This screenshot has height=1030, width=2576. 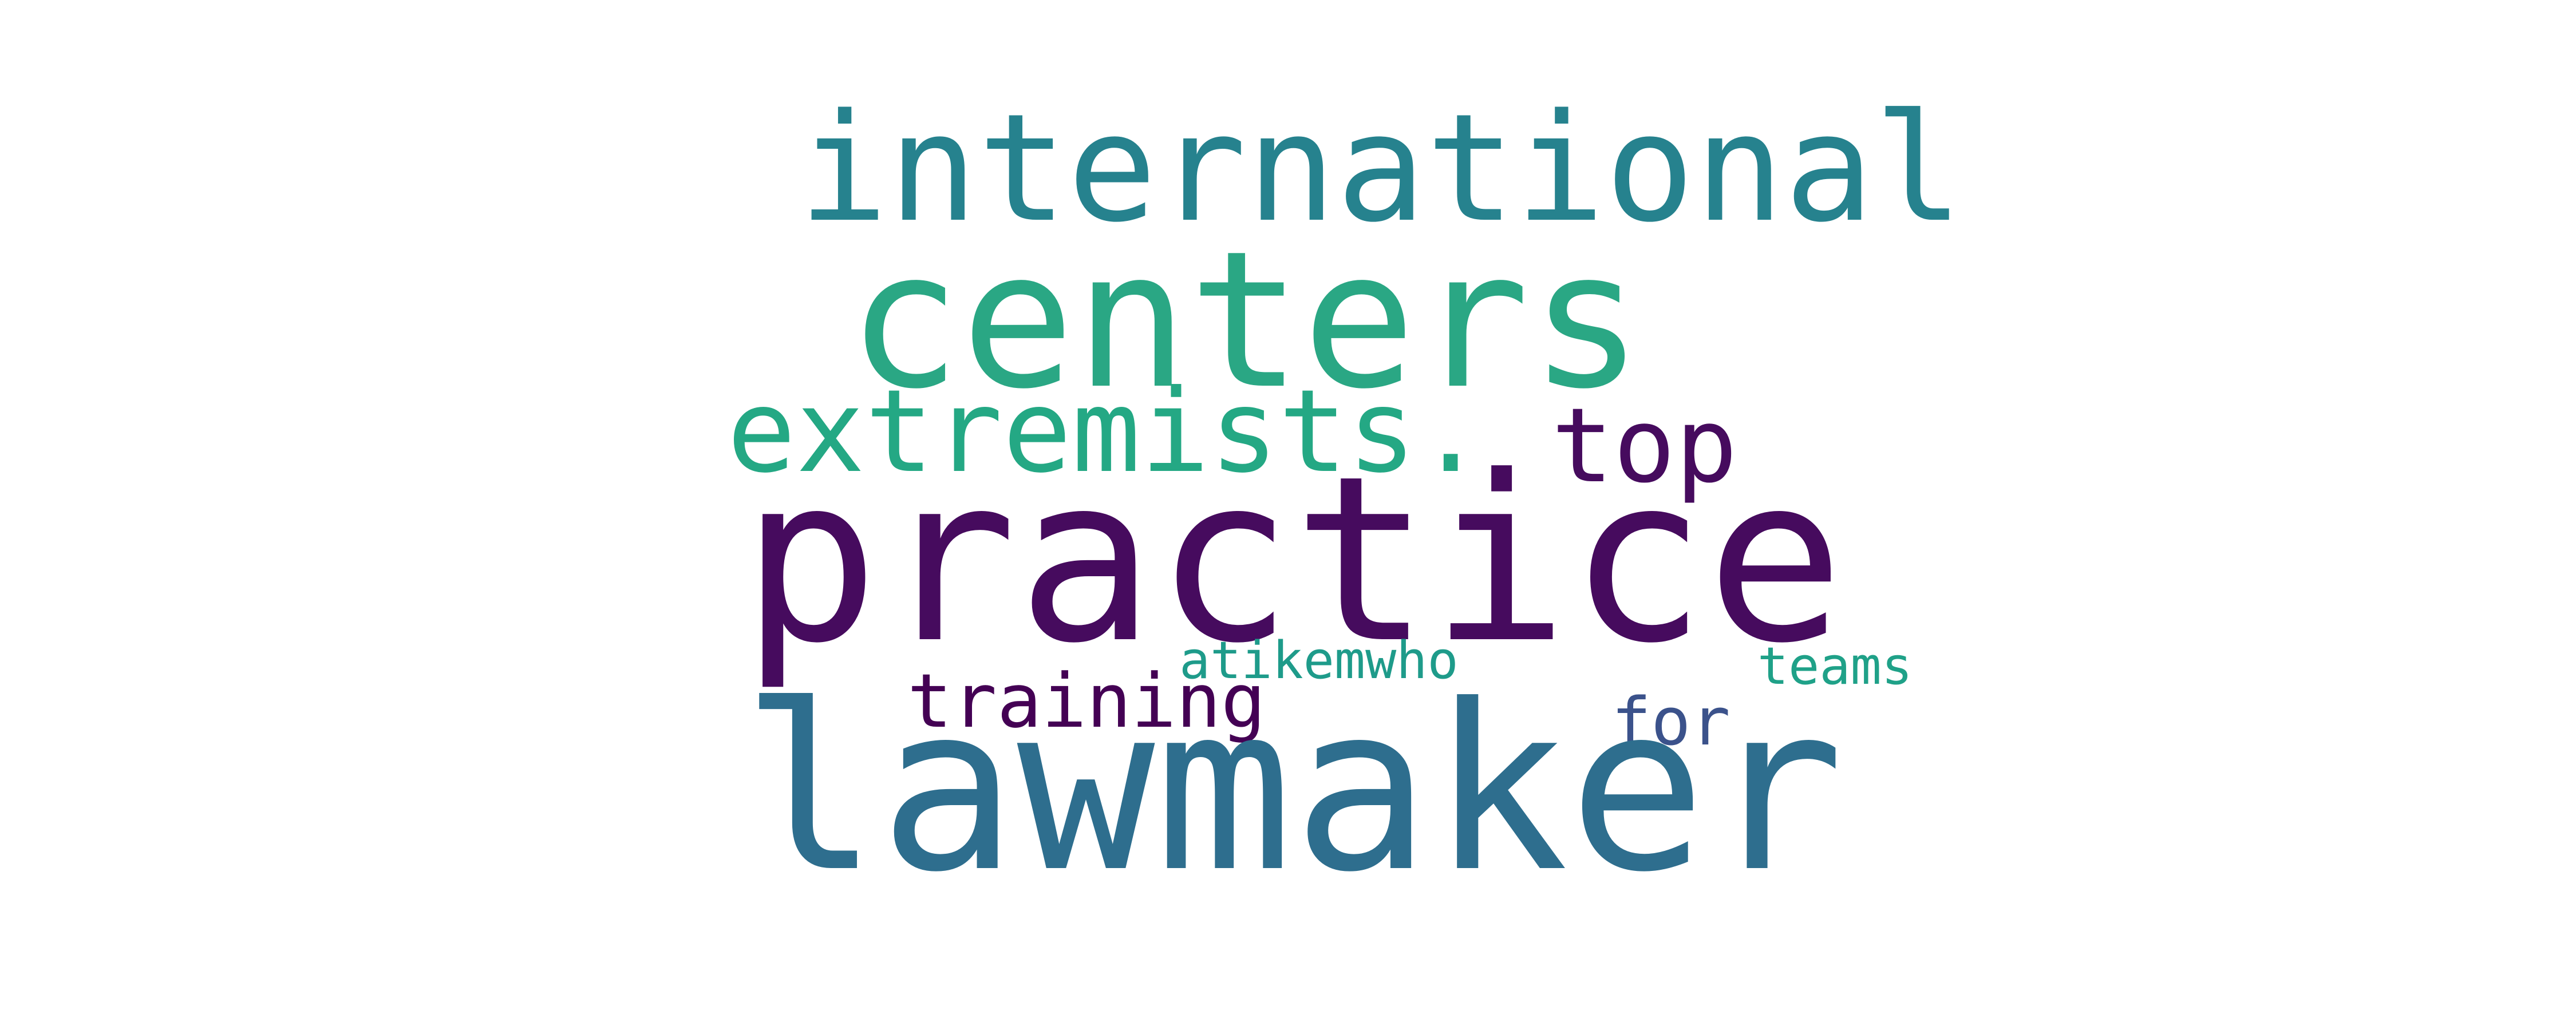 I want to click on word-atikemwho: atikemwho, so click(x=1319, y=661).